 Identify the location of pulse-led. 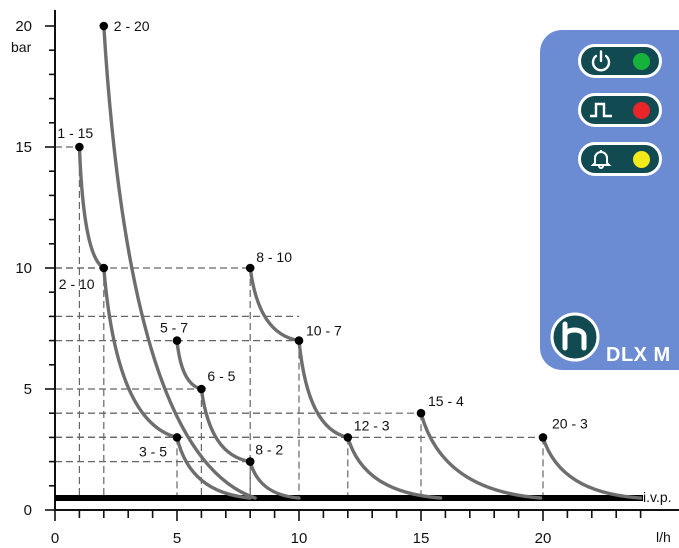
(641, 110).